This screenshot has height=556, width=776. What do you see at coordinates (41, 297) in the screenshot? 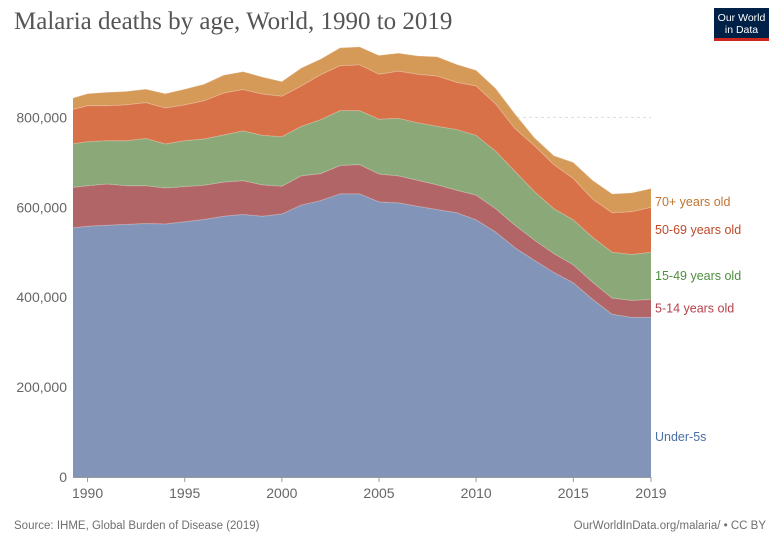
I see `y-tick-label: 400,000` at bounding box center [41, 297].